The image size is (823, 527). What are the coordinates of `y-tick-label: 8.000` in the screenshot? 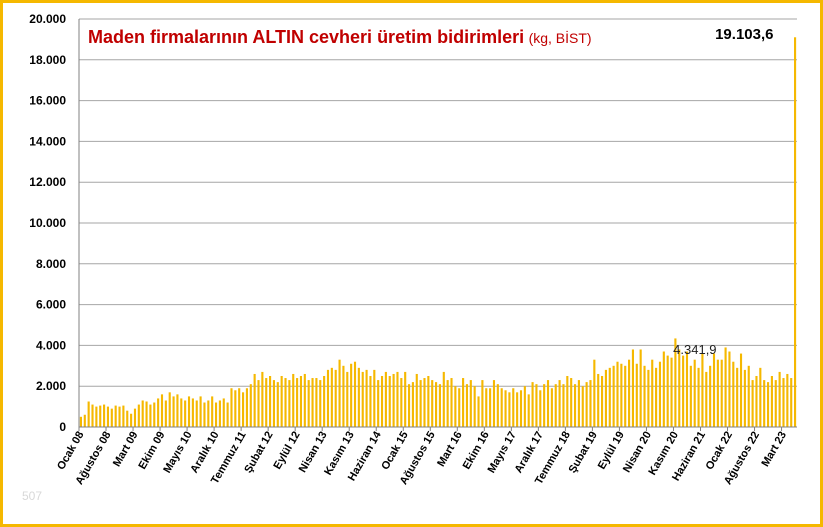 It's located at (51, 264).